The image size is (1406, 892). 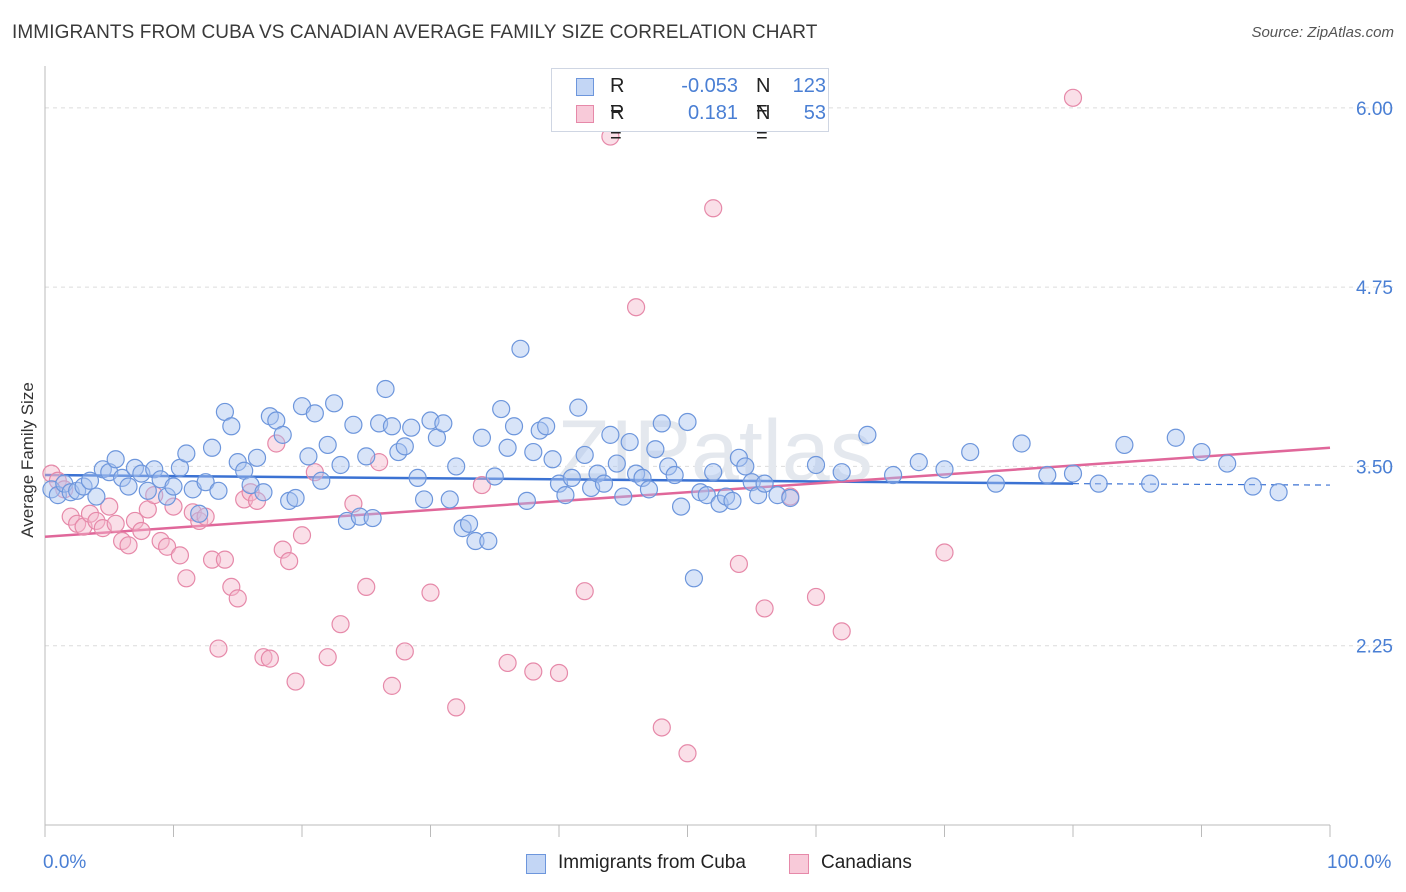 I want to click on canadian-trend-line, so click(x=687, y=492).